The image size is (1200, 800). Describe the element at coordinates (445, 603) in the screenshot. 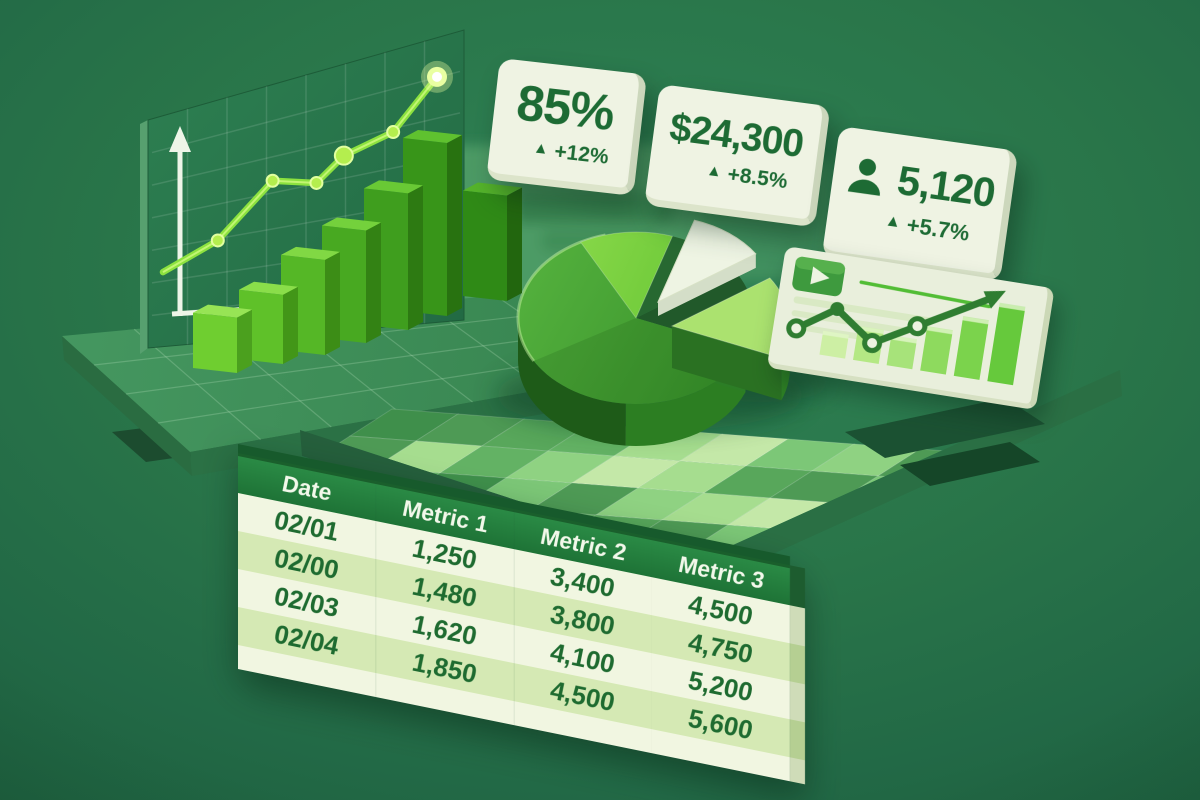

I see `table-column-2: Metric 1 1,250 1,480 1,620 1,850` at that location.